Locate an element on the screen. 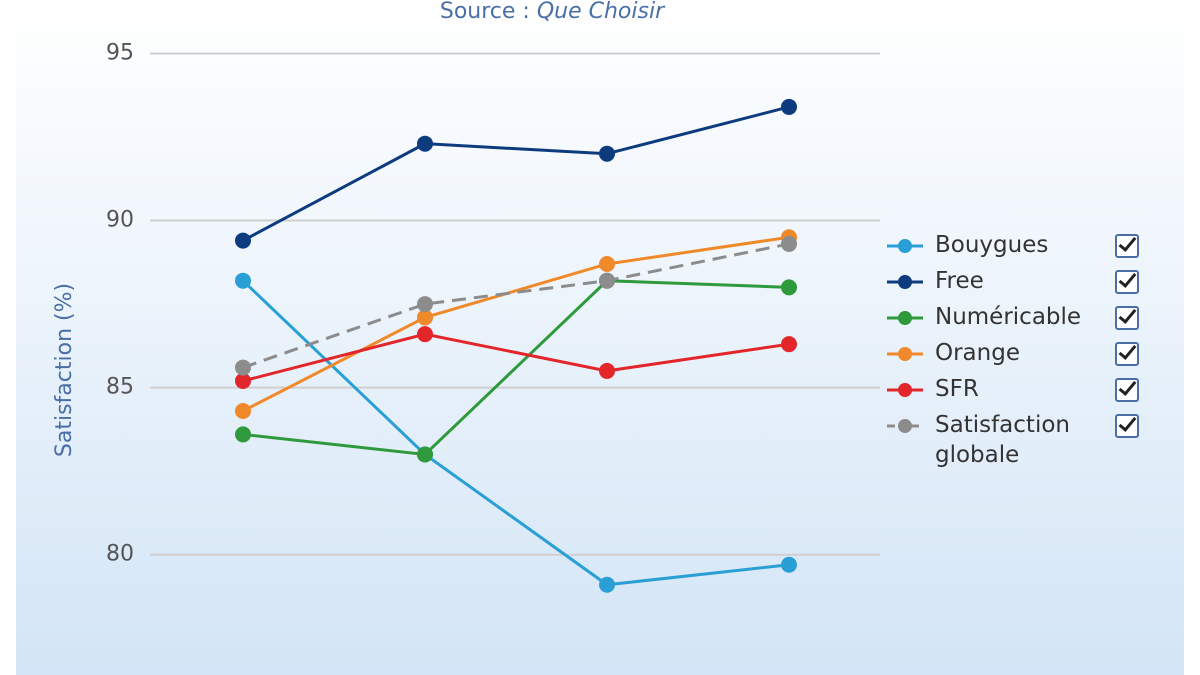 This screenshot has width=1200, height=675. y-tick-label: 90 is located at coordinates (120, 220).